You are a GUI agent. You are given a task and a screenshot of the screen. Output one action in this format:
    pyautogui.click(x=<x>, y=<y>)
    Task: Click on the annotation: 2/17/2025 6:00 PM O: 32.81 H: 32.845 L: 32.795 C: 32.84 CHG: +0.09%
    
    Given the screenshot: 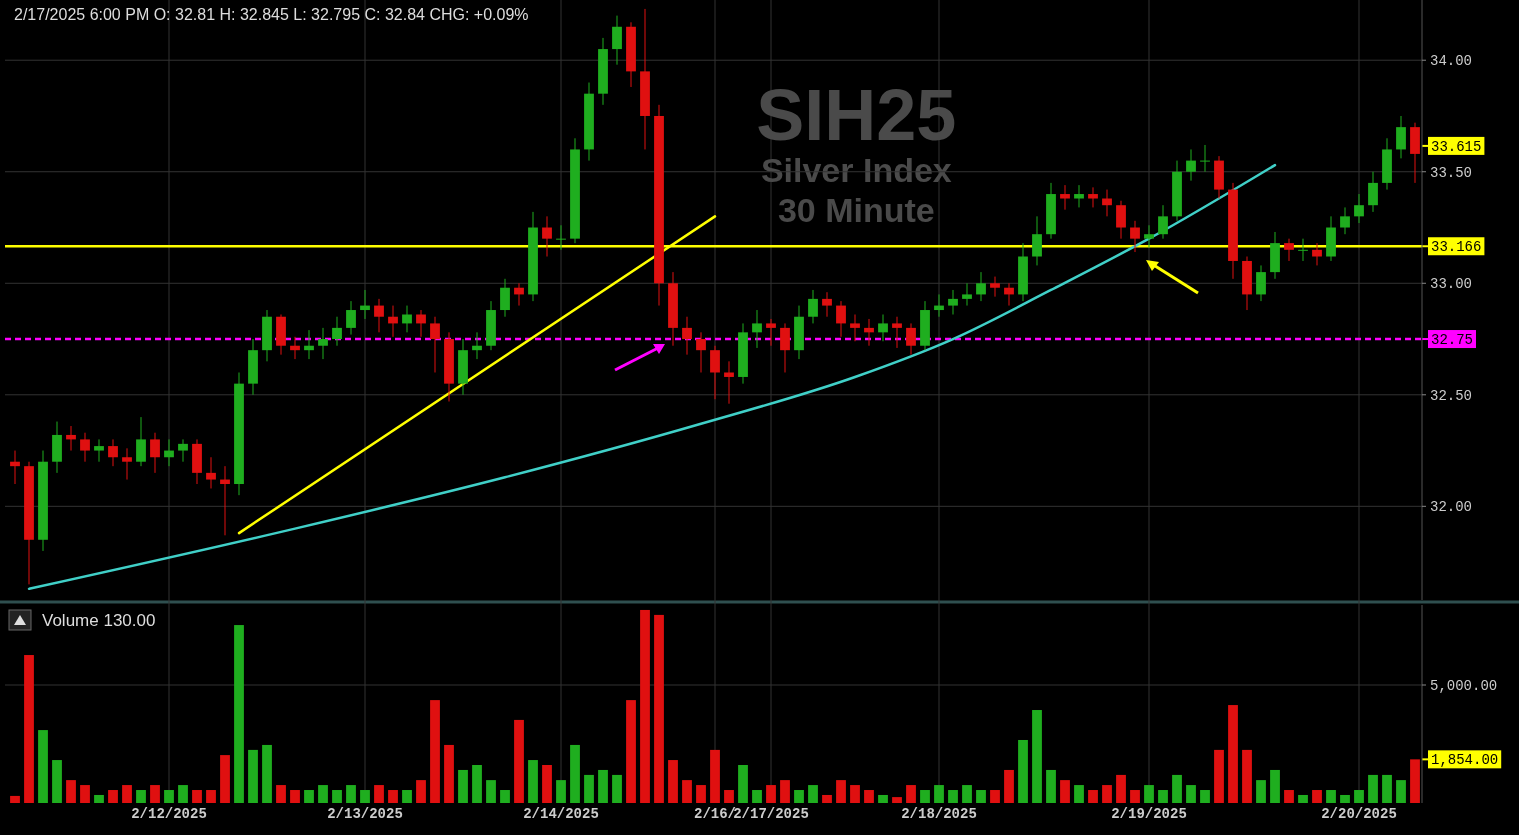 What is the action you would take?
    pyautogui.click(x=271, y=14)
    